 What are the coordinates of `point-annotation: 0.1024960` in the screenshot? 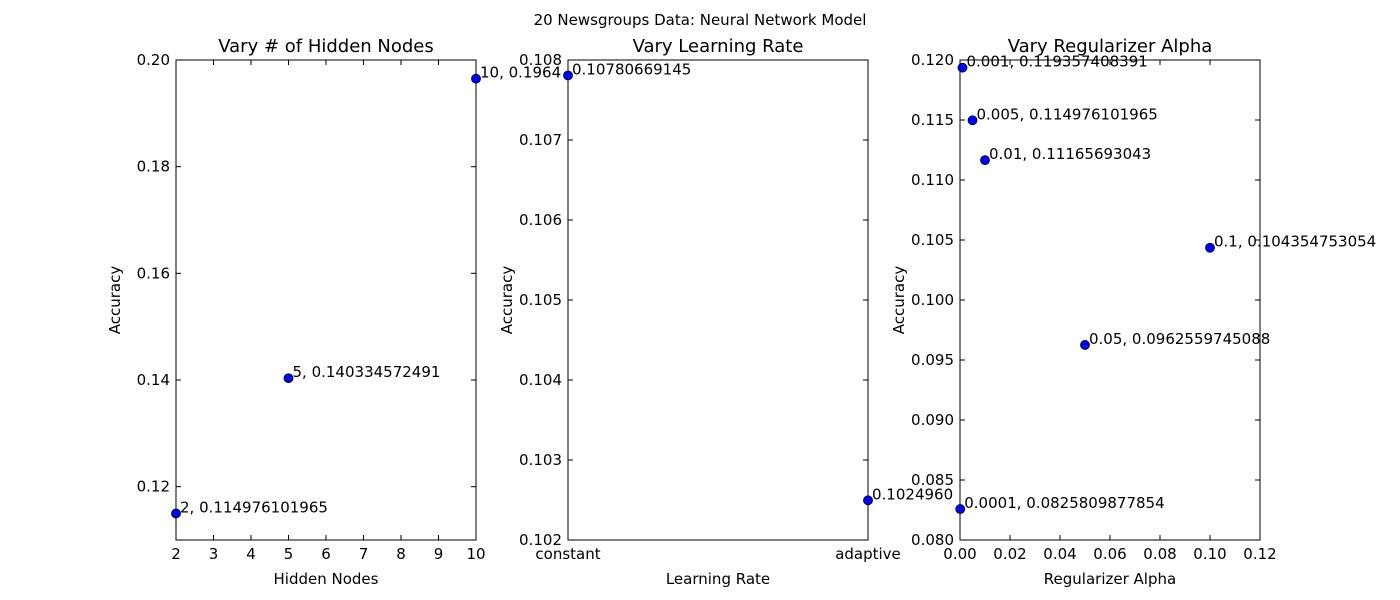 It's located at (912, 494).